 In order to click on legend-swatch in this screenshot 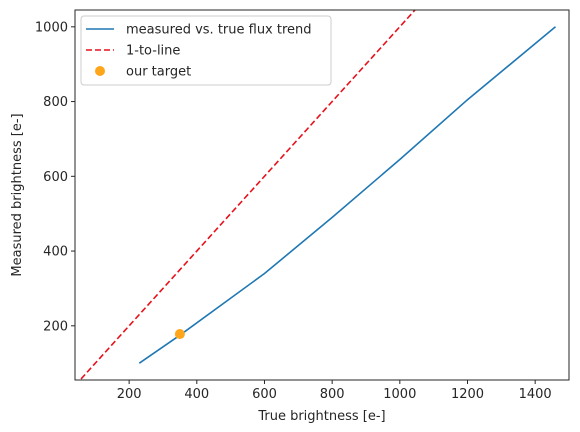, I will do `click(100, 71)`.